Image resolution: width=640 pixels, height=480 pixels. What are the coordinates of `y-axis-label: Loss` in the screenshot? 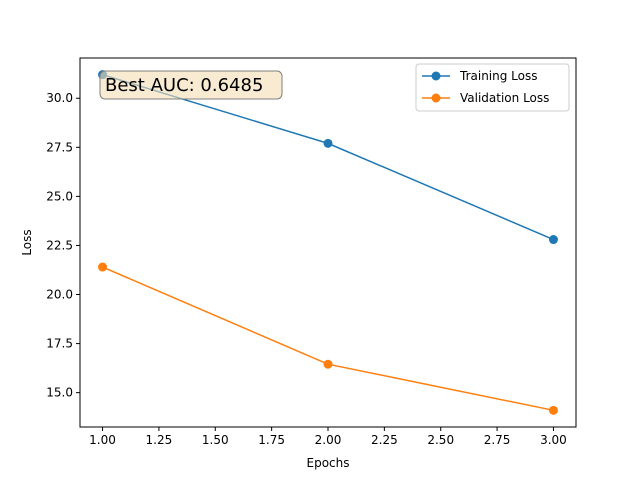 It's located at (27, 242).